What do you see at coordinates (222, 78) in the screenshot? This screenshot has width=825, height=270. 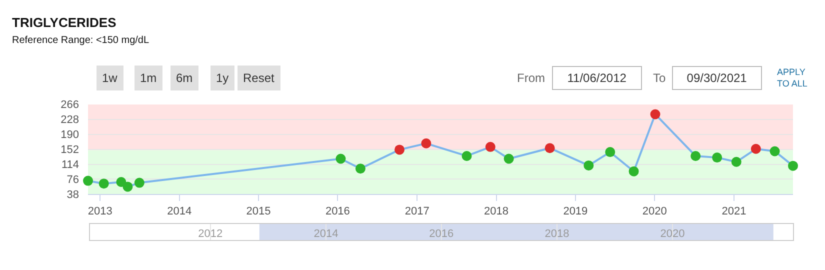 I see `text: 1y` at bounding box center [222, 78].